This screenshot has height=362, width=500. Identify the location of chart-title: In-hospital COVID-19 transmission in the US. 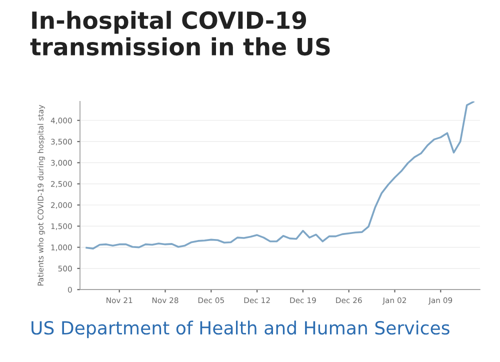
(180, 33).